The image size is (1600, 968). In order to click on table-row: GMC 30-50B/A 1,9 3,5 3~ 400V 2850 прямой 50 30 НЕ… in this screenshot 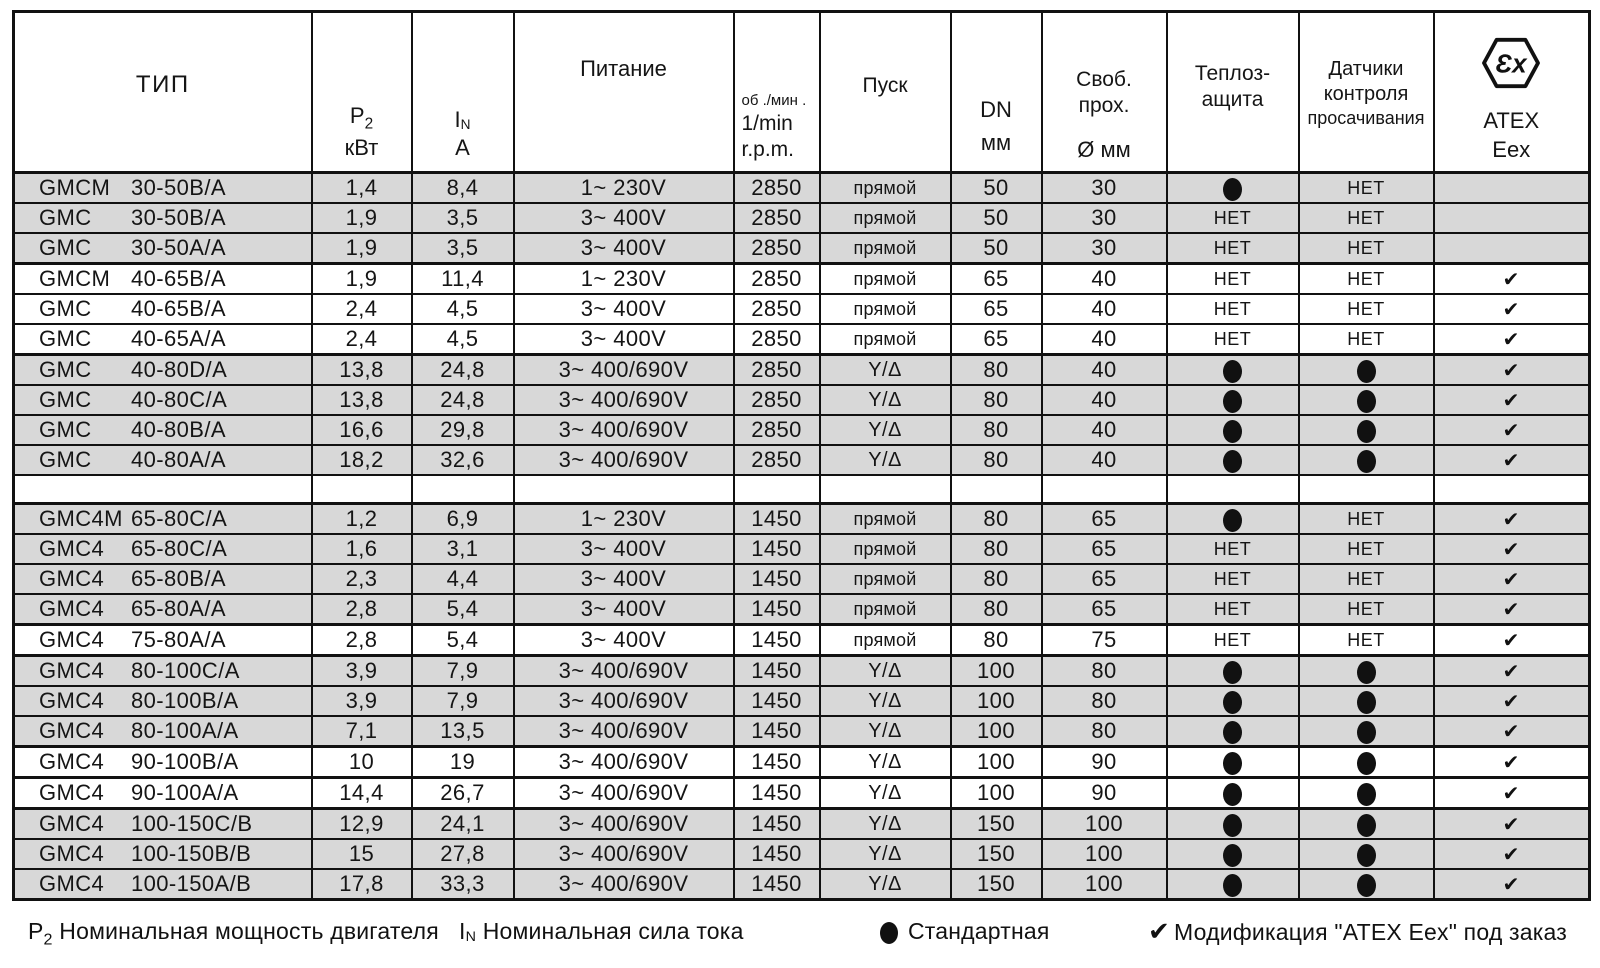, I will do `click(801, 218)`.